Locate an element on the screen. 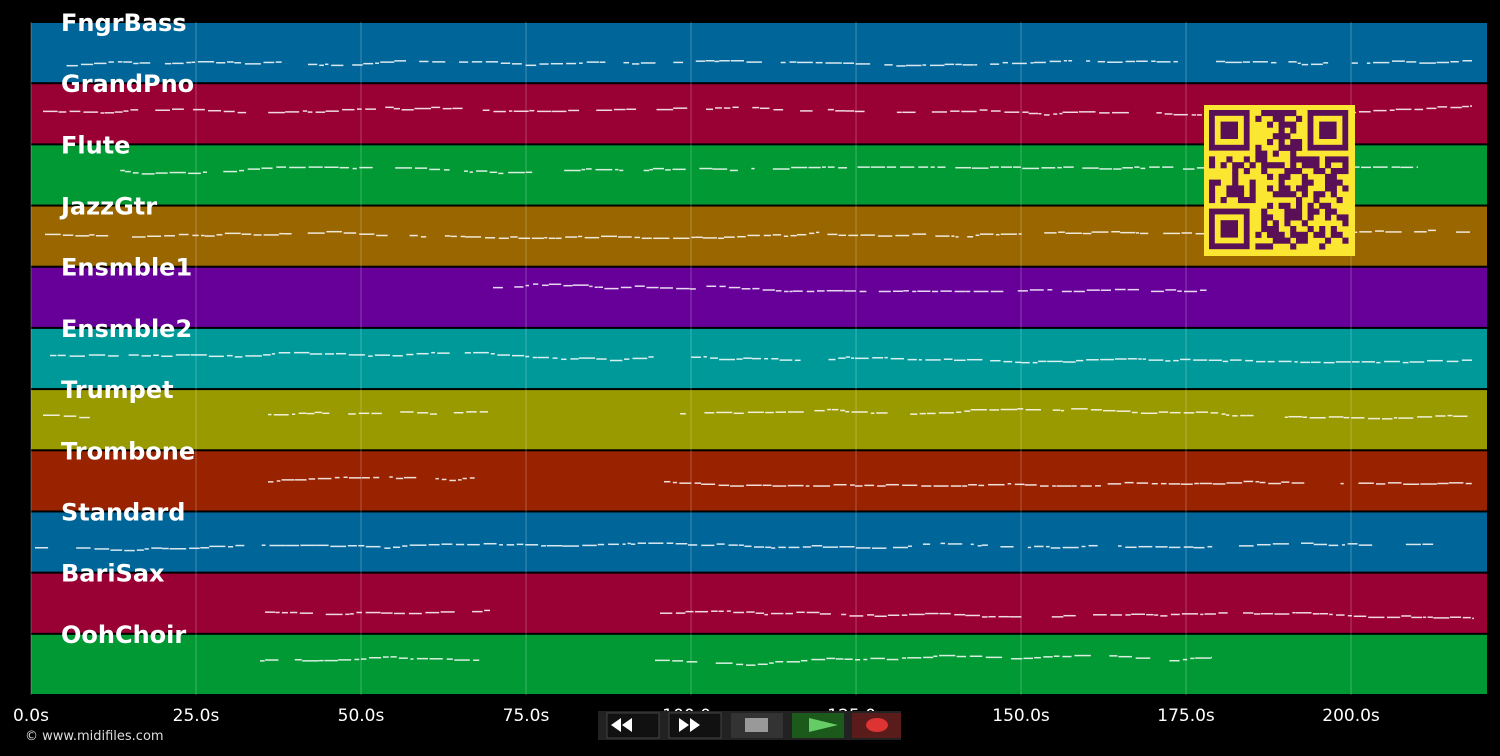 The image size is (1500, 756). track-row is located at coordinates (759, 420).